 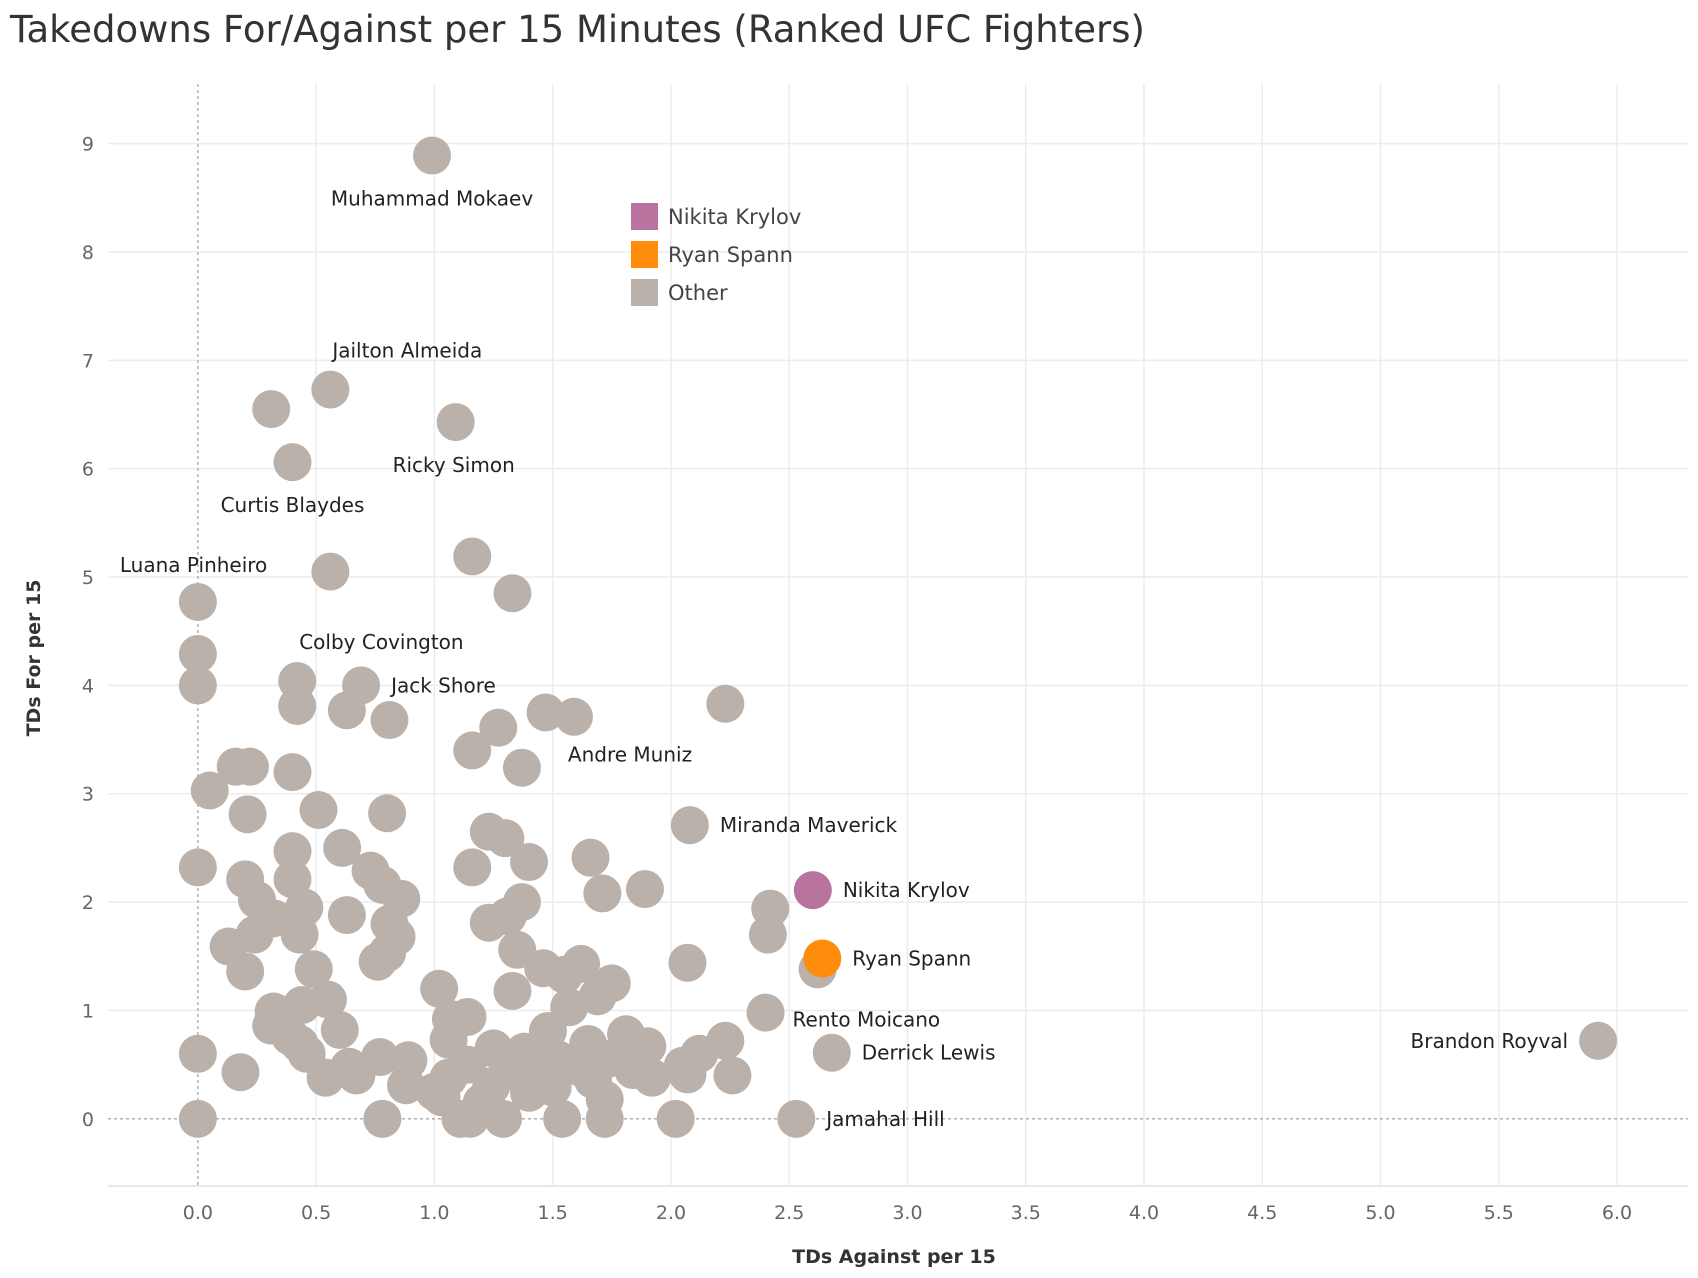 I want to click on y-tick-label: 3, so click(x=88, y=795).